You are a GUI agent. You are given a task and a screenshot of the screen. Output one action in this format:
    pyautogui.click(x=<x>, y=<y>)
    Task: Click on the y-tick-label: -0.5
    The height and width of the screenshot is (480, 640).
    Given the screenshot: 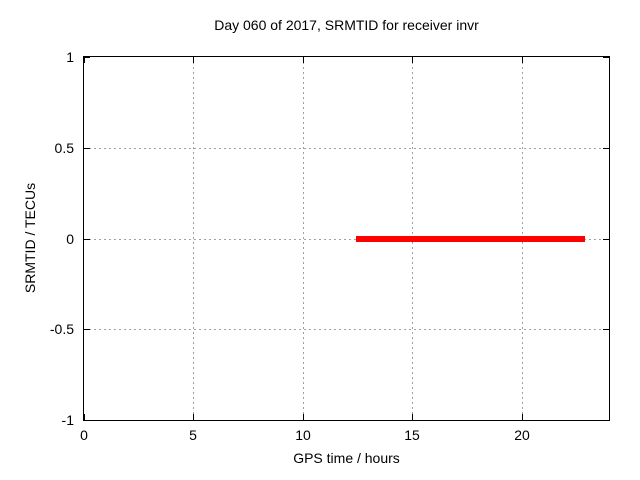 What is the action you would take?
    pyautogui.click(x=61, y=329)
    